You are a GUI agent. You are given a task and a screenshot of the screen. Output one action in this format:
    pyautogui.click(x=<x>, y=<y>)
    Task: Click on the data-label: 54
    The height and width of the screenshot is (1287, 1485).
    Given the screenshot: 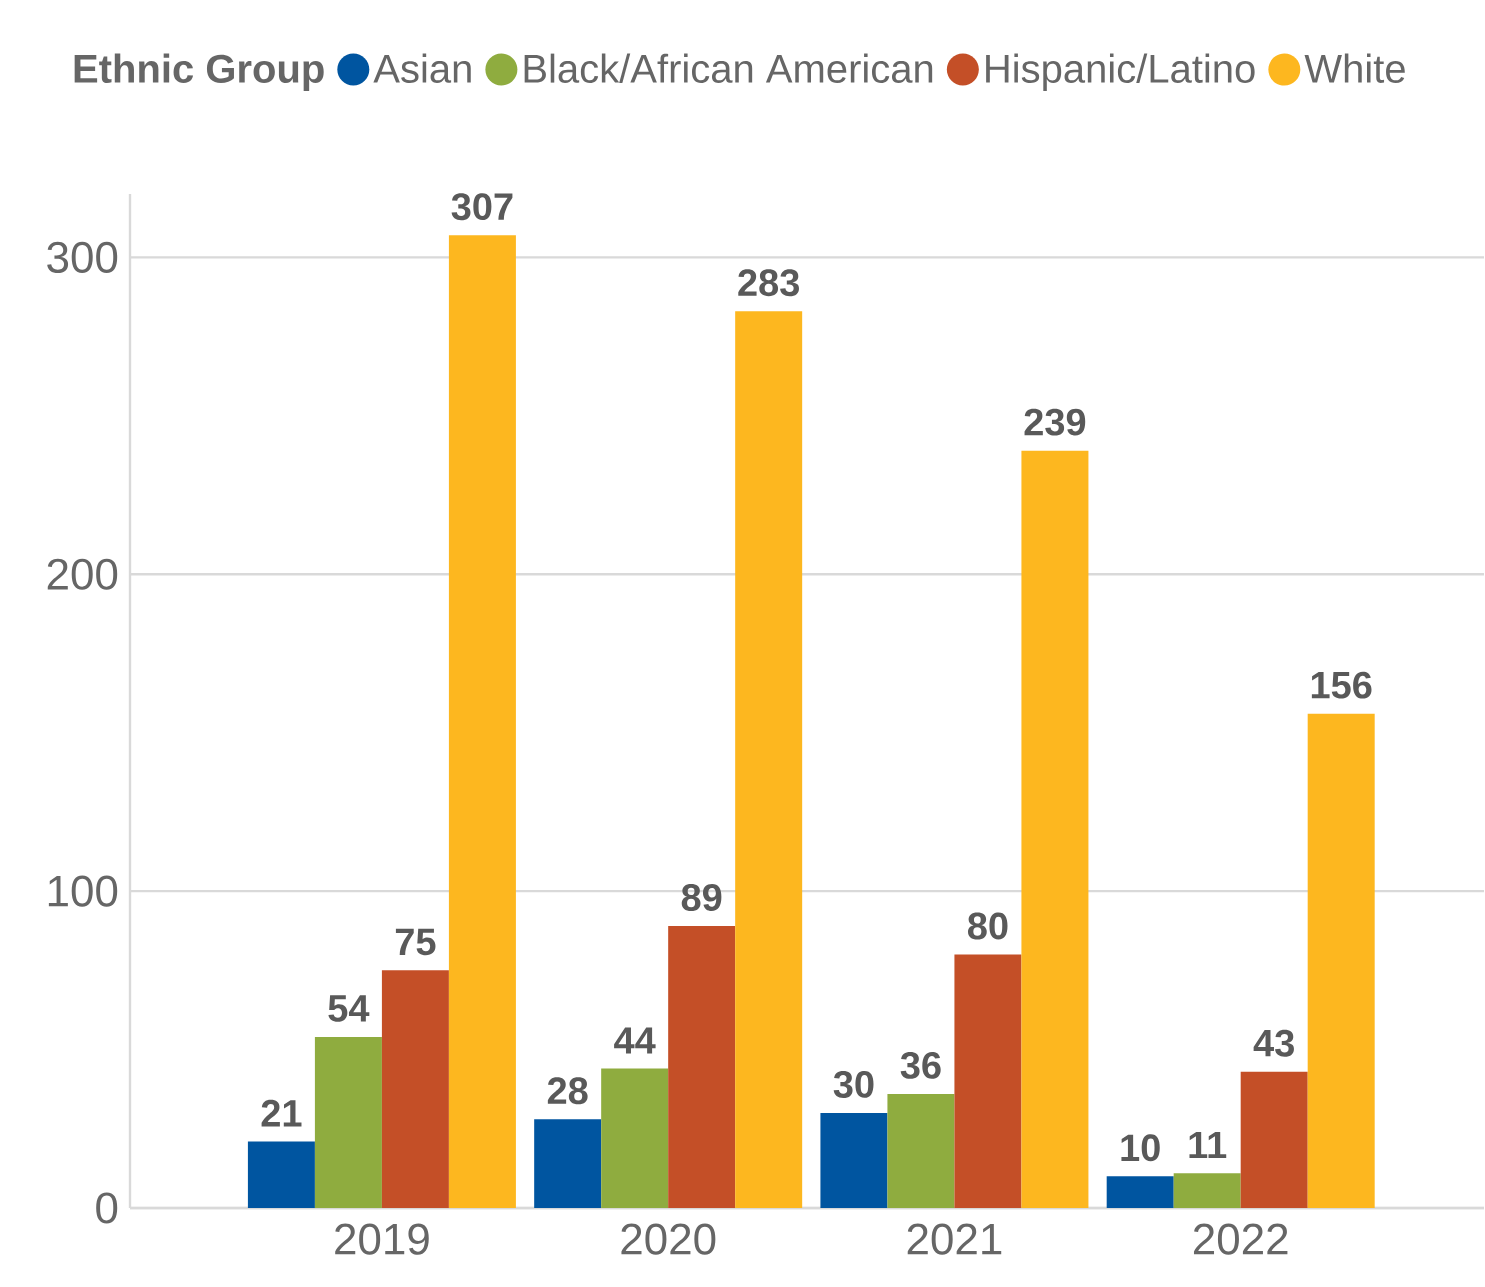 What is the action you would take?
    pyautogui.click(x=349, y=1008)
    